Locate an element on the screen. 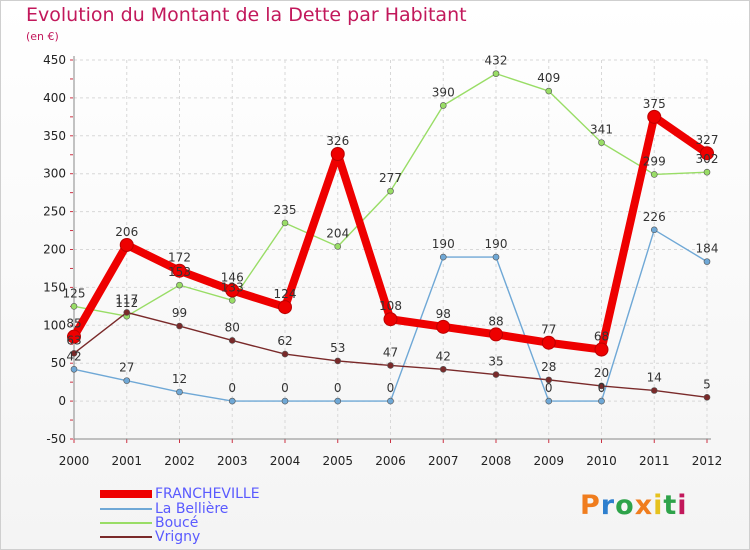  x-tick-label: 2012 is located at coordinates (707, 461).